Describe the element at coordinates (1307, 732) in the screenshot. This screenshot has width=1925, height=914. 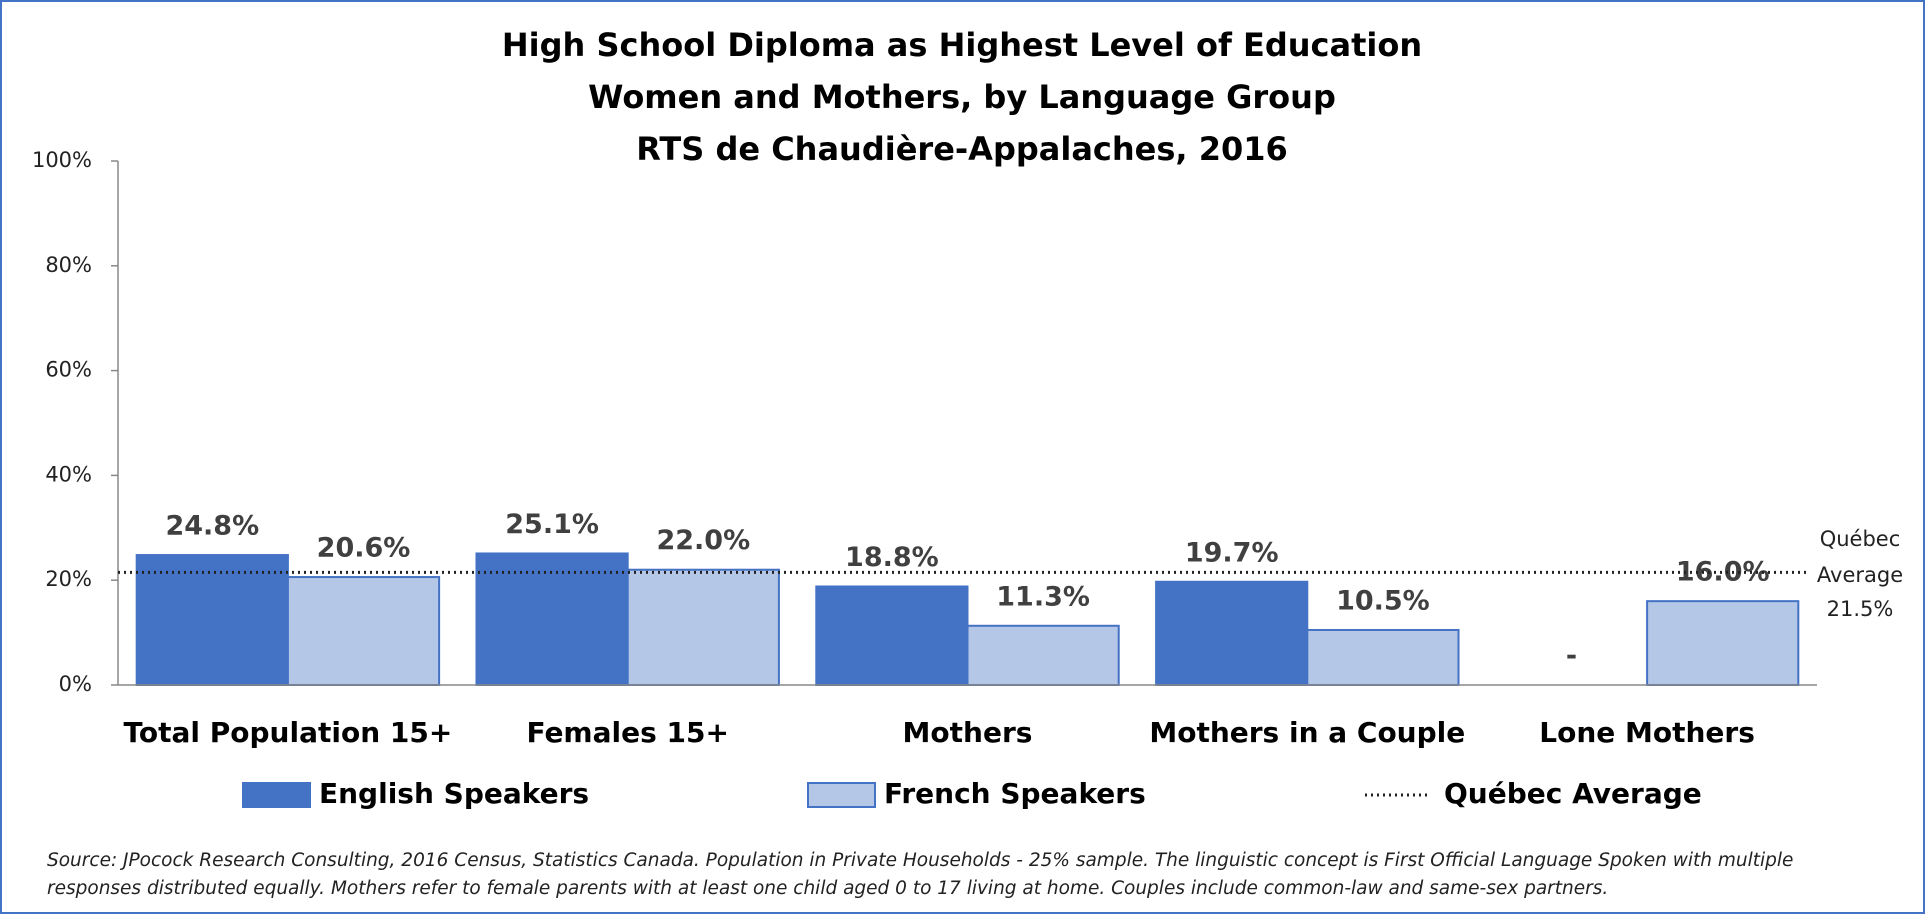
I see `x-tick-label: Mothers in a Couple` at that location.